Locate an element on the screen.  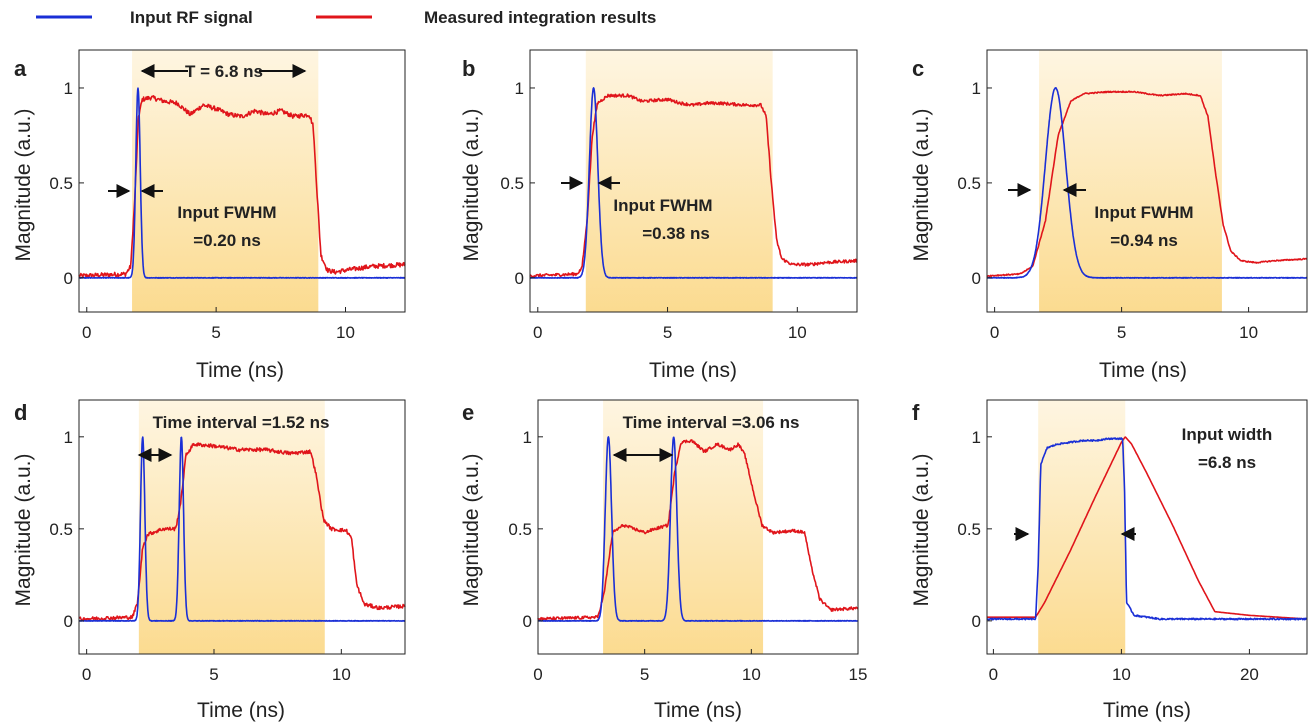
panel-label: b is located at coordinates (468, 68).